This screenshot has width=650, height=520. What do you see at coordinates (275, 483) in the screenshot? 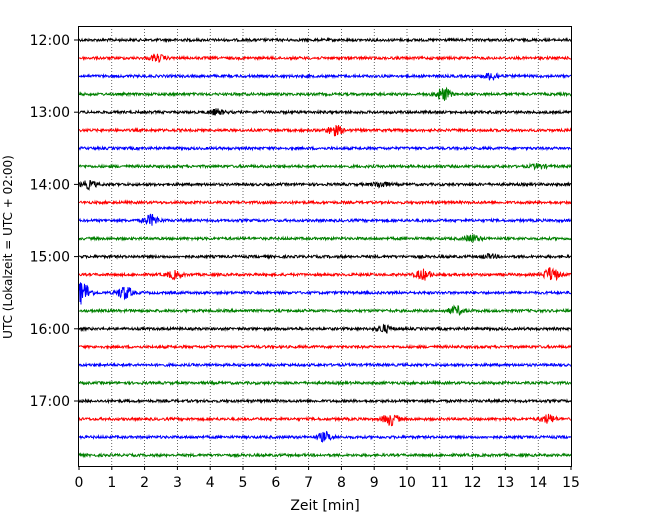
I see `x-tick-label: 6` at bounding box center [275, 483].